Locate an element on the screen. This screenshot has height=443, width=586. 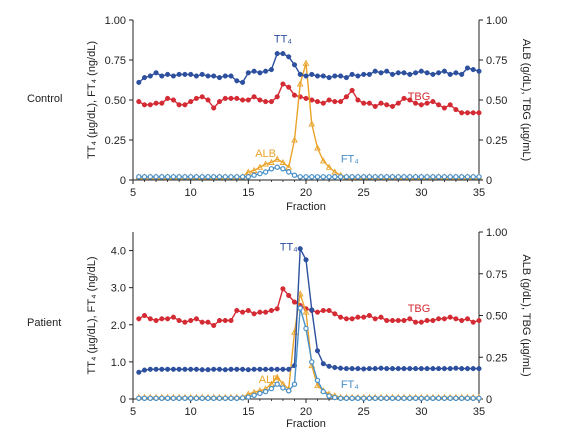
x-tick-label: 30 is located at coordinates (421, 412).